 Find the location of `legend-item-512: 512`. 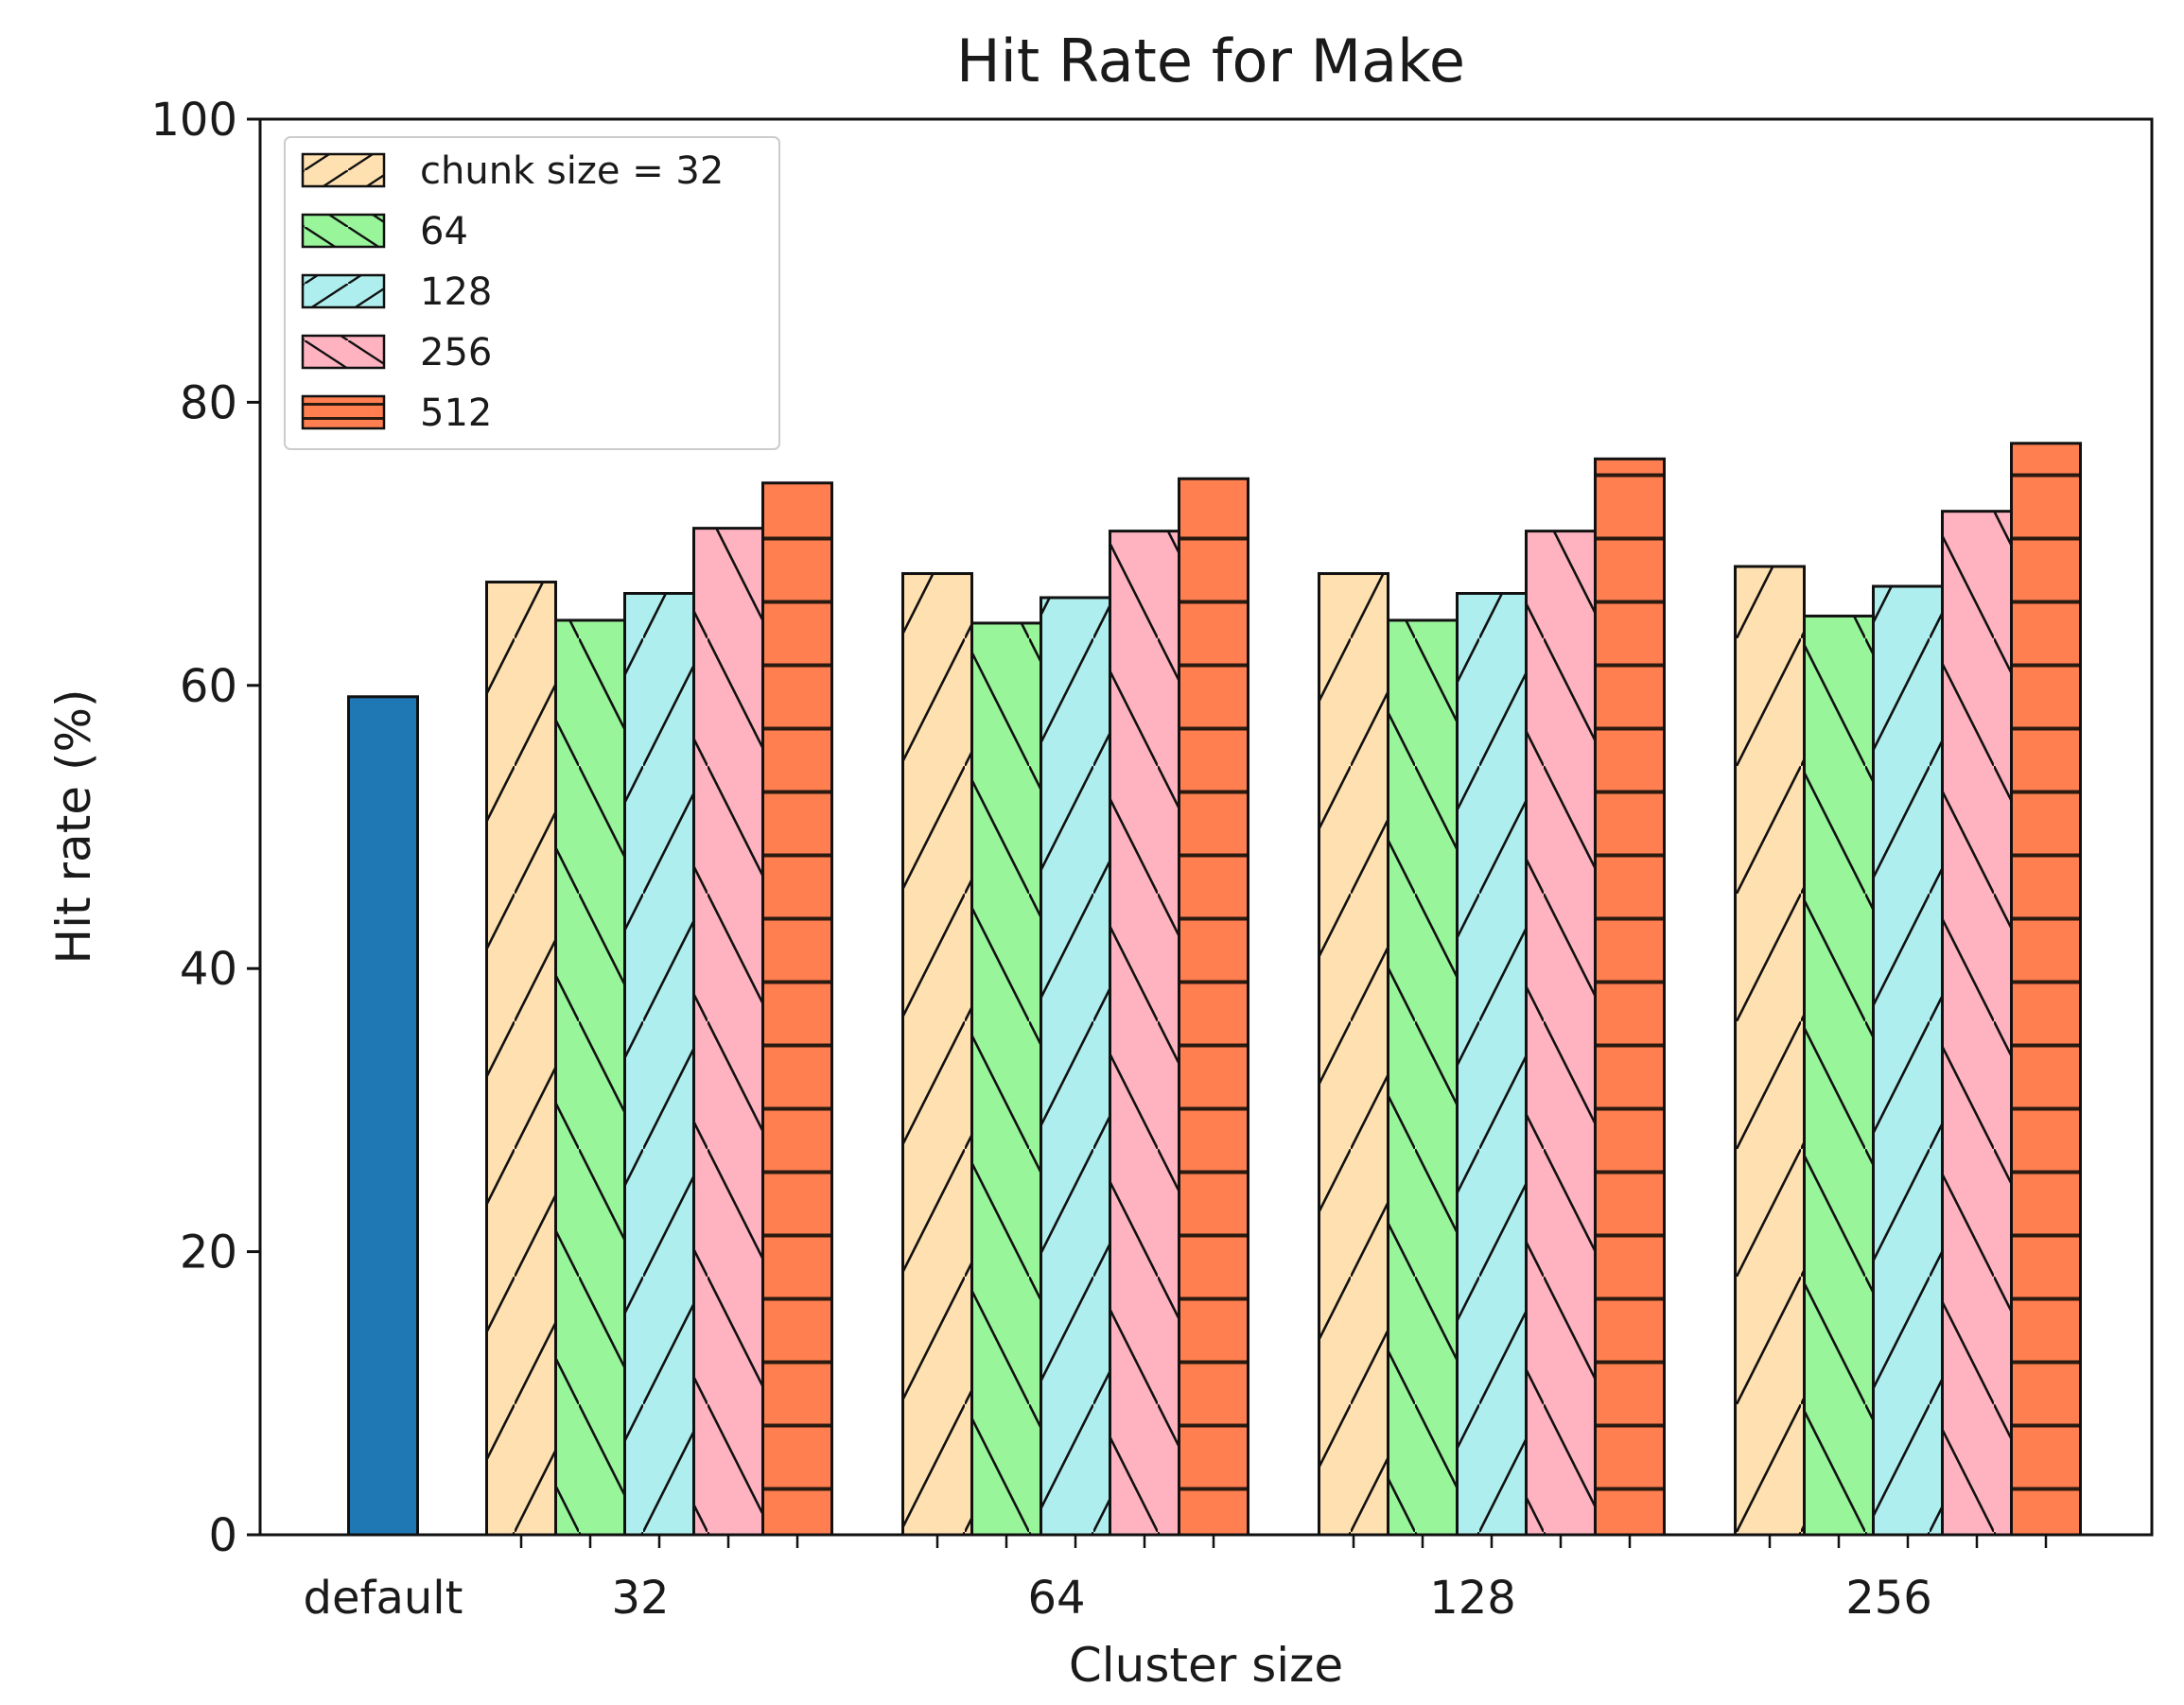

legend-item-512: 512 is located at coordinates (397, 413).